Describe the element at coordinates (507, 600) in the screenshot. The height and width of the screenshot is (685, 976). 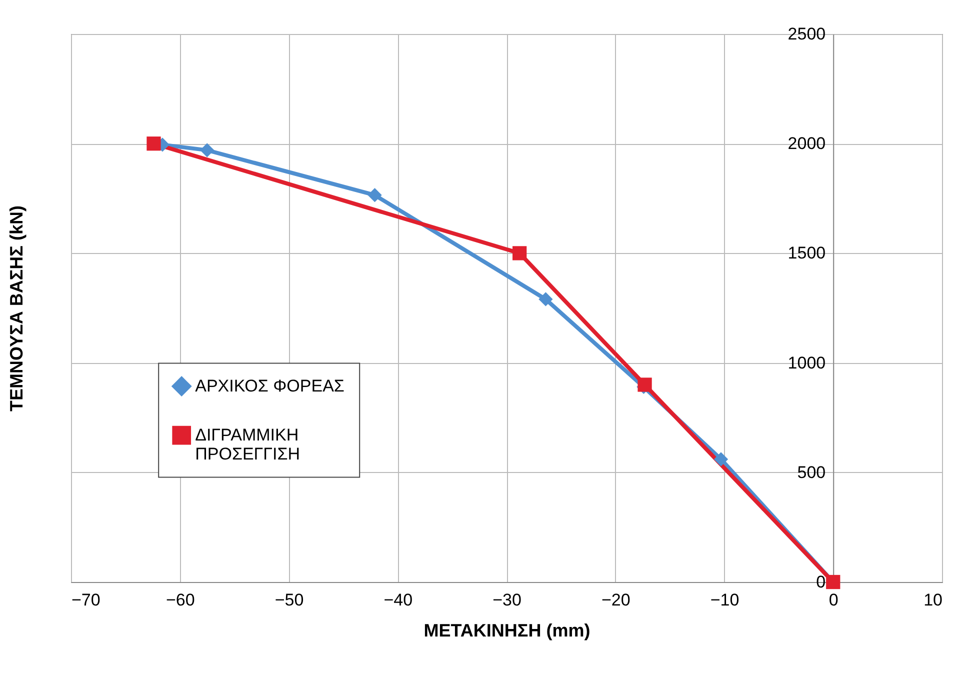
I see `x-tick-label: −30` at that location.